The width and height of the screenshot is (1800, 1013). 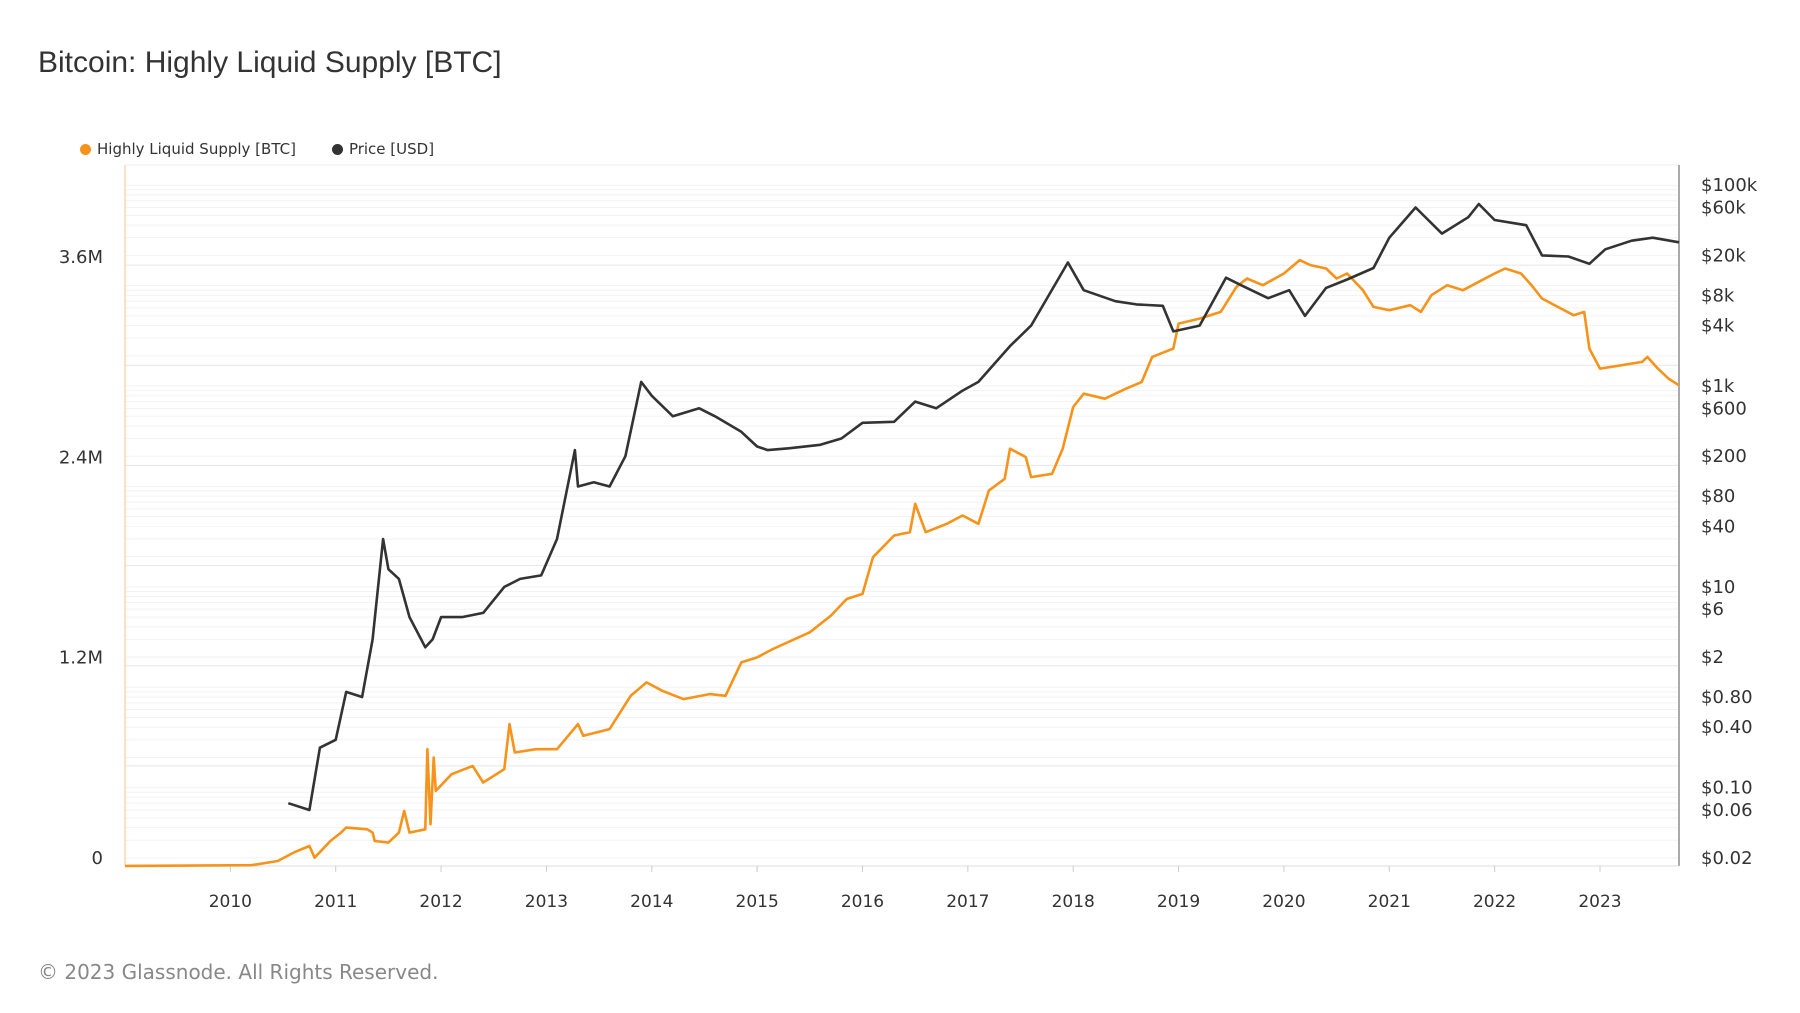 What do you see at coordinates (1724, 456) in the screenshot?
I see `y-right-tick-label: $200` at bounding box center [1724, 456].